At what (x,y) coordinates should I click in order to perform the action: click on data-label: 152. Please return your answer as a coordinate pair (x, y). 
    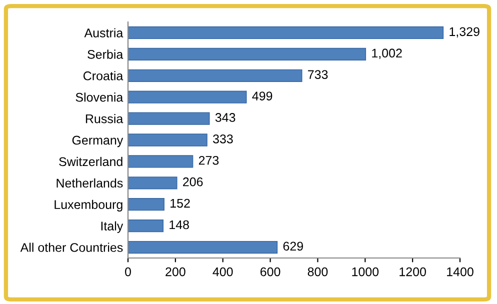
    Looking at the image, I should click on (180, 203).